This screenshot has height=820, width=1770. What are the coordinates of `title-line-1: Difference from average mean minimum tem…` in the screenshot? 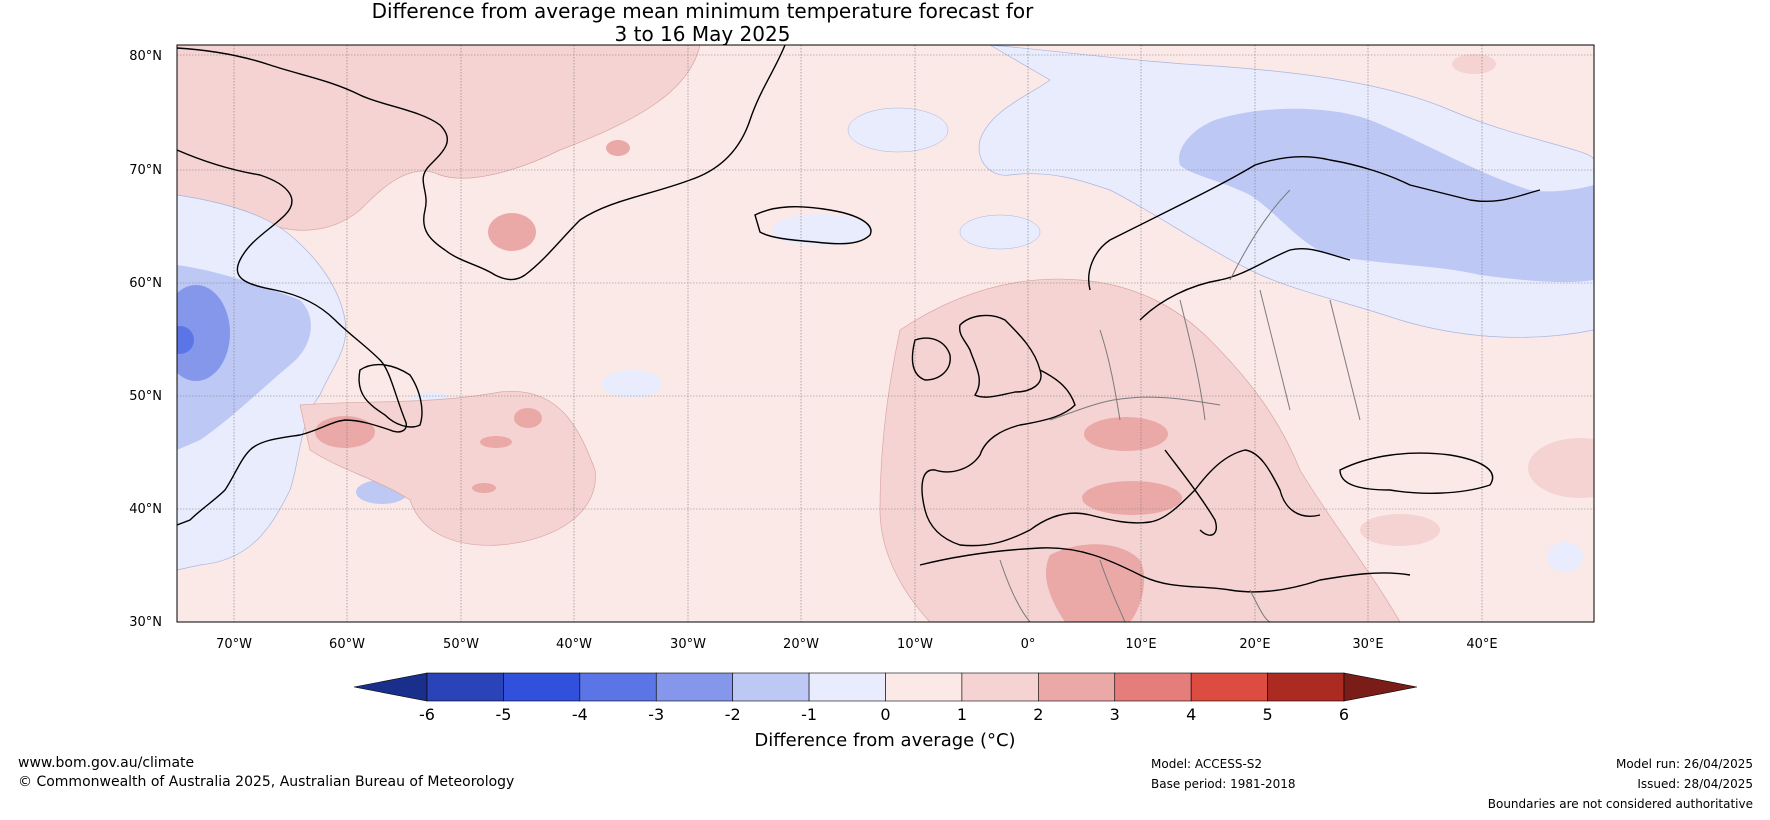 It's located at (702, 11).